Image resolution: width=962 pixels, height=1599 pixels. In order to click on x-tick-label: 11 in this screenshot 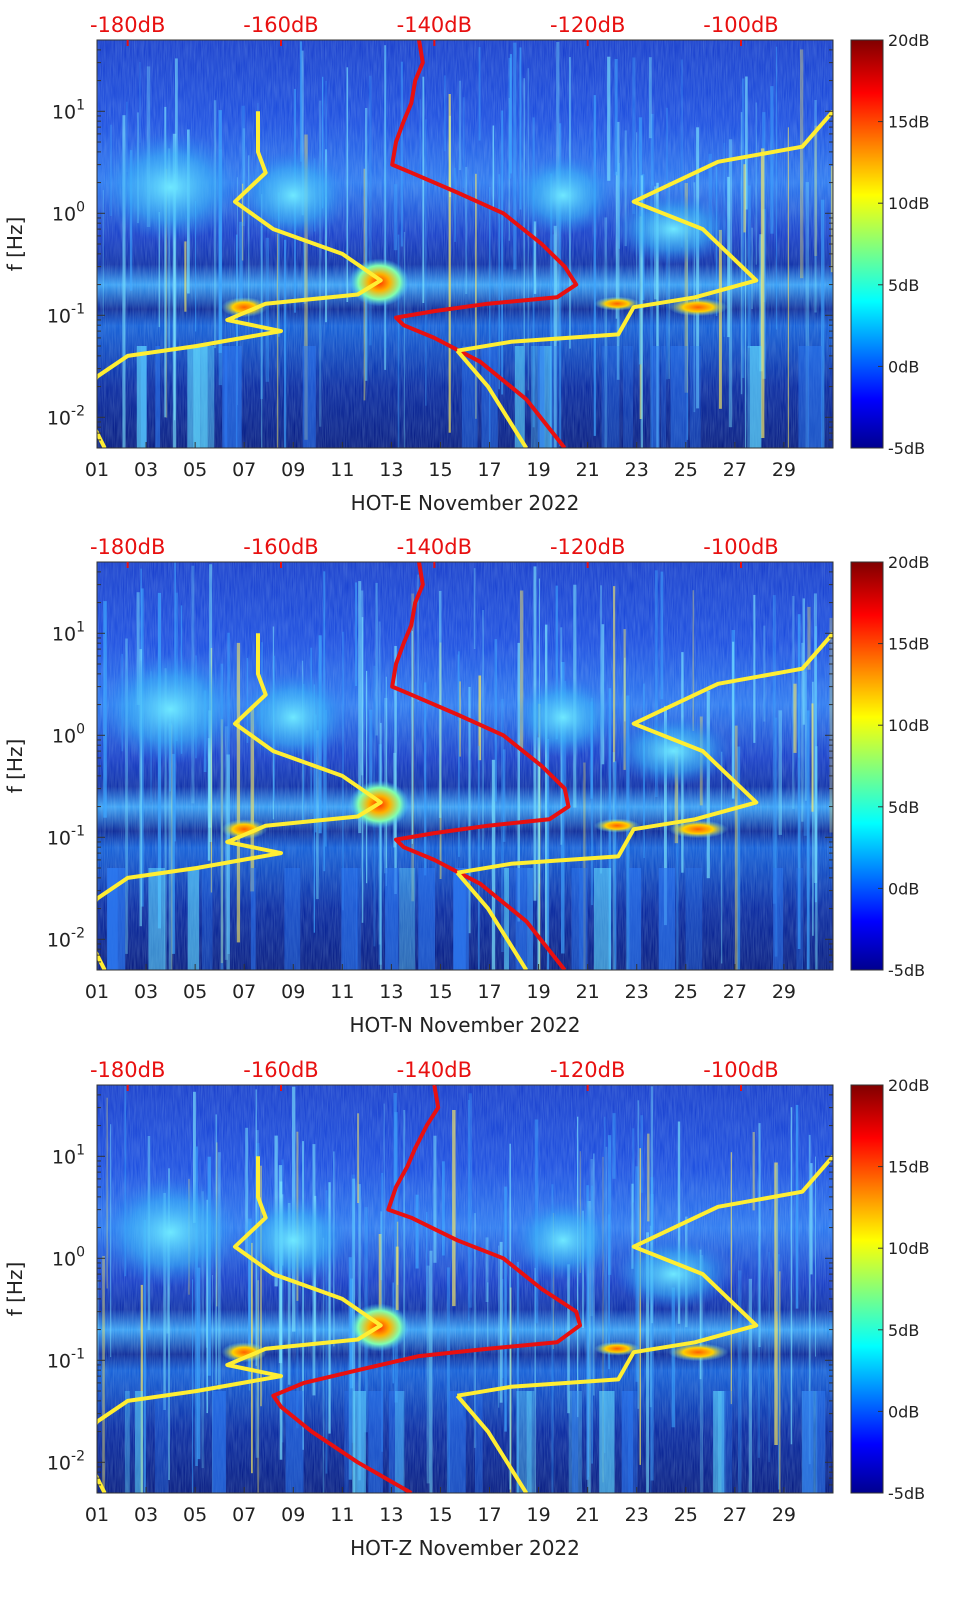, I will do `click(342, 992)`.